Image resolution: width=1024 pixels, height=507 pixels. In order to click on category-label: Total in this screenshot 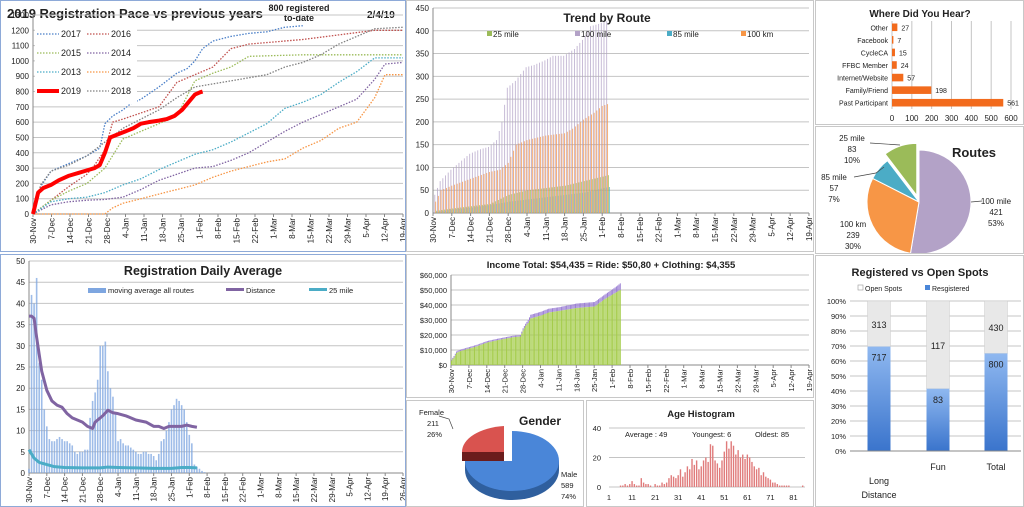, I will do `click(995, 467)`.